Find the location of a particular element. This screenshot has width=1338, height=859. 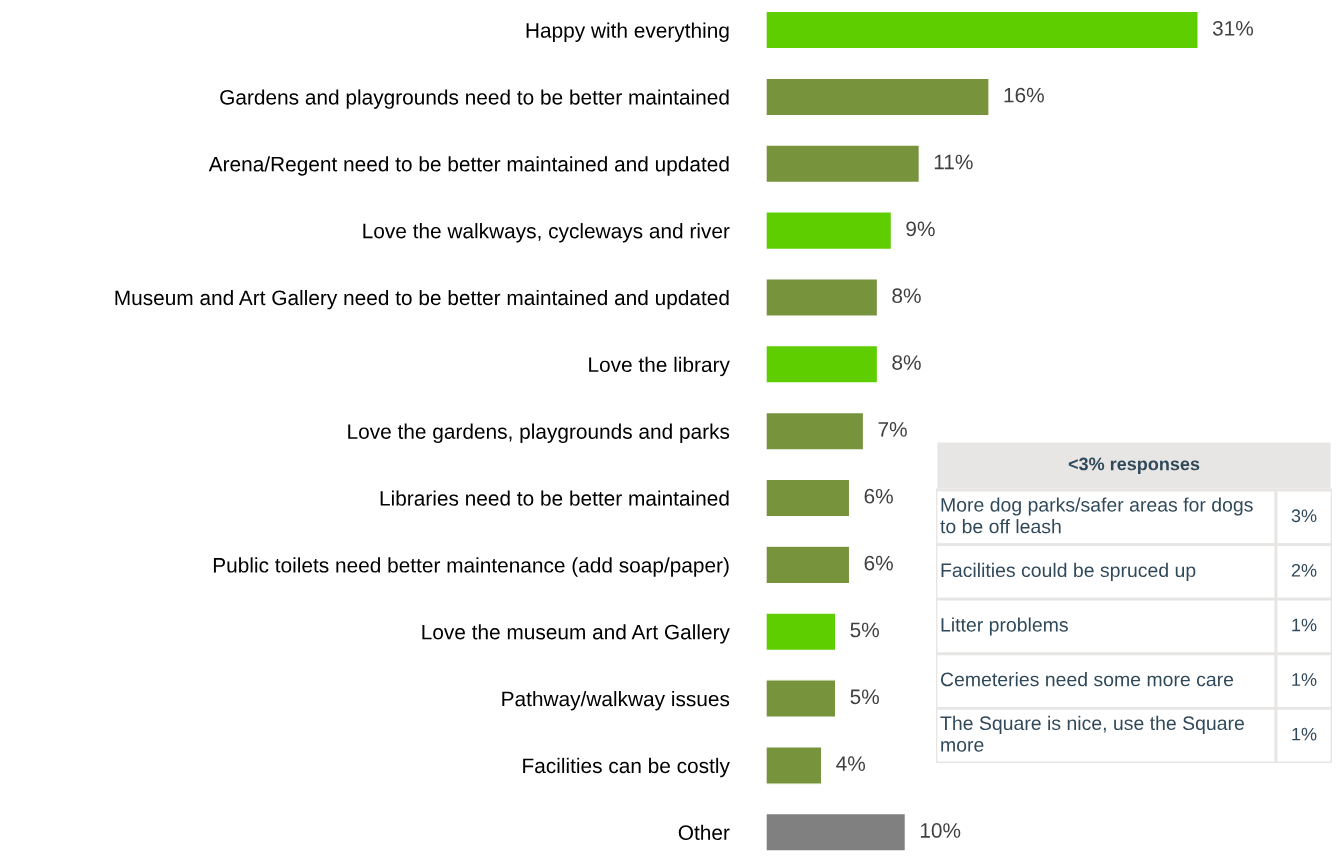

category-label: Cemeteries need some more care is located at coordinates (1087, 679).